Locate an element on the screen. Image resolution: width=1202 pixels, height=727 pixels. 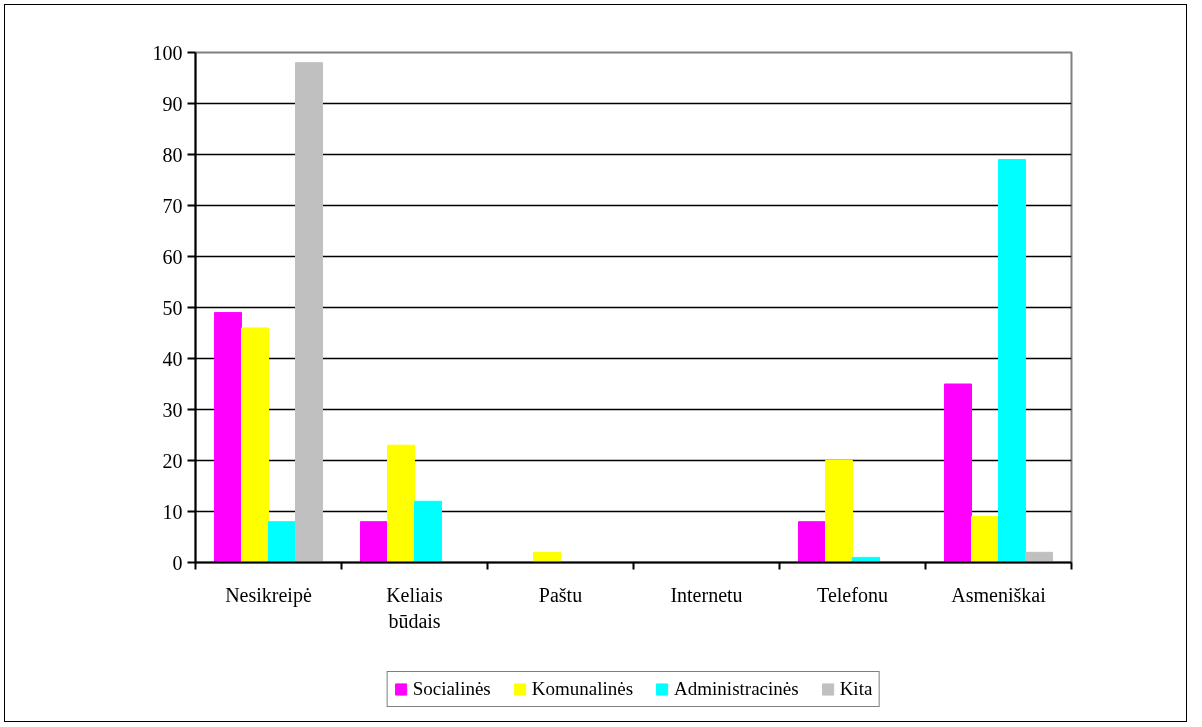
y-tick-label: 90 is located at coordinates (172, 103).